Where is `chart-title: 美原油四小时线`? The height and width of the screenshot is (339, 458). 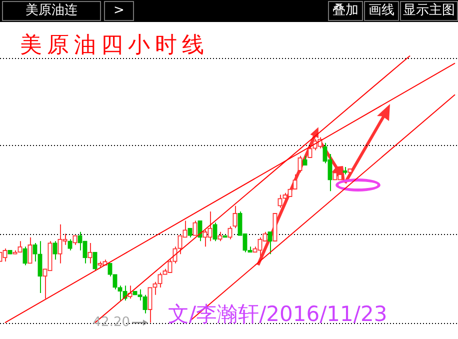
chart-title: 美原油四小时线 is located at coordinates (114, 46).